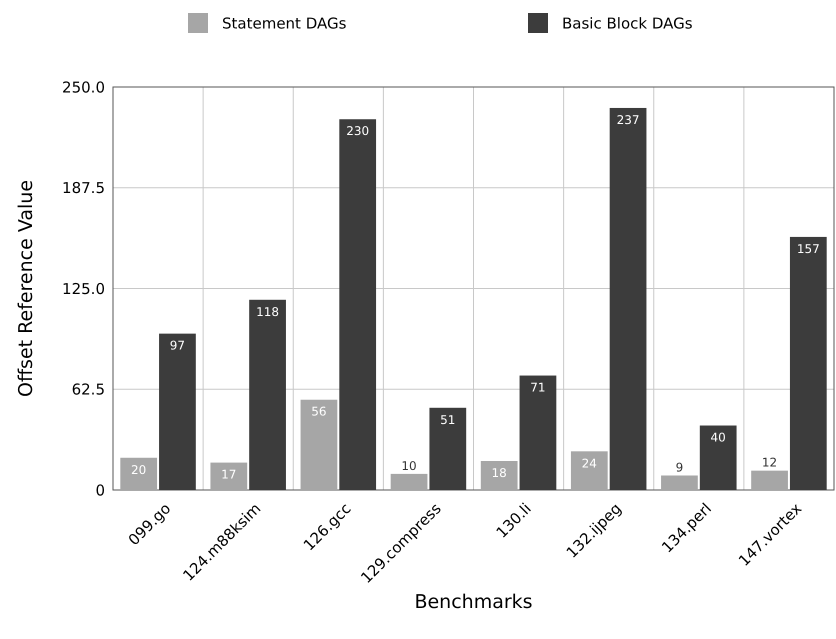 This screenshot has height=639, width=836. What do you see at coordinates (718, 437) in the screenshot?
I see `data-label: 40` at bounding box center [718, 437].